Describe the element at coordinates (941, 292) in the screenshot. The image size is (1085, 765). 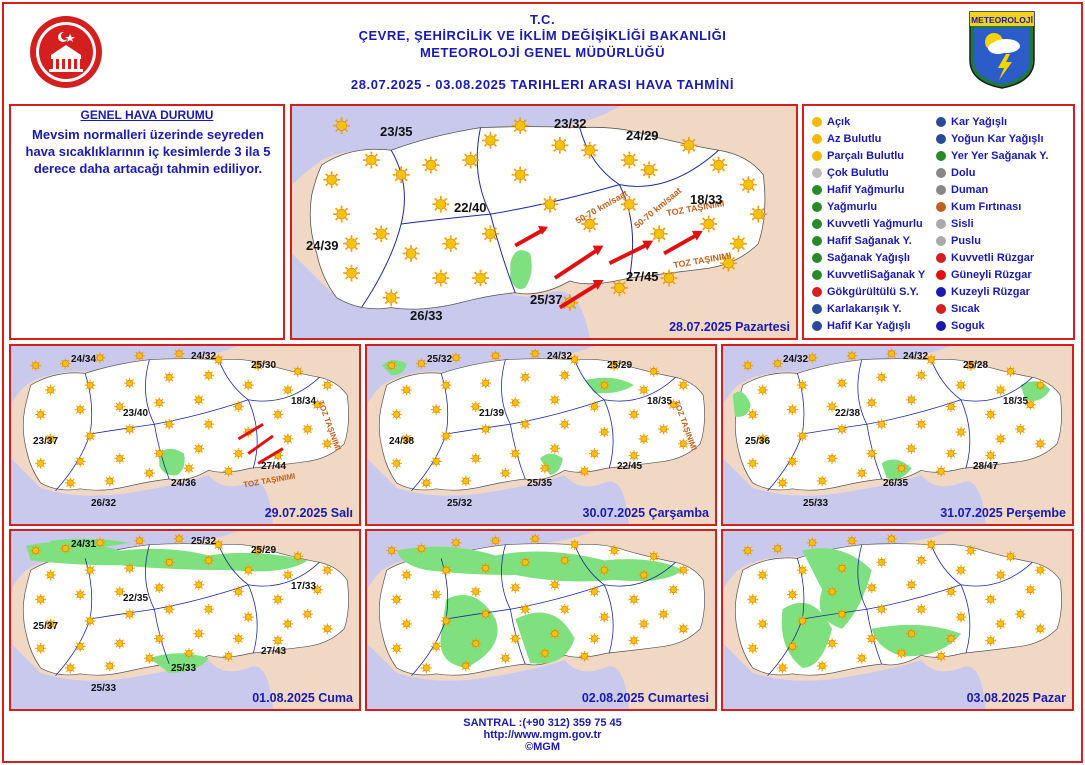
I see `north-wind-icon` at that location.